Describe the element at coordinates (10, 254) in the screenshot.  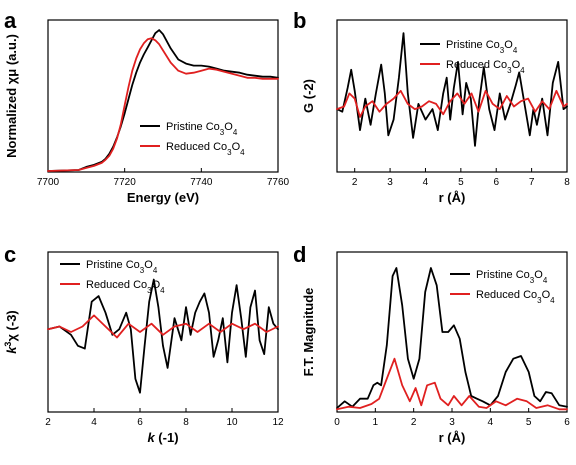
I see `panel-letter: c` at that location.